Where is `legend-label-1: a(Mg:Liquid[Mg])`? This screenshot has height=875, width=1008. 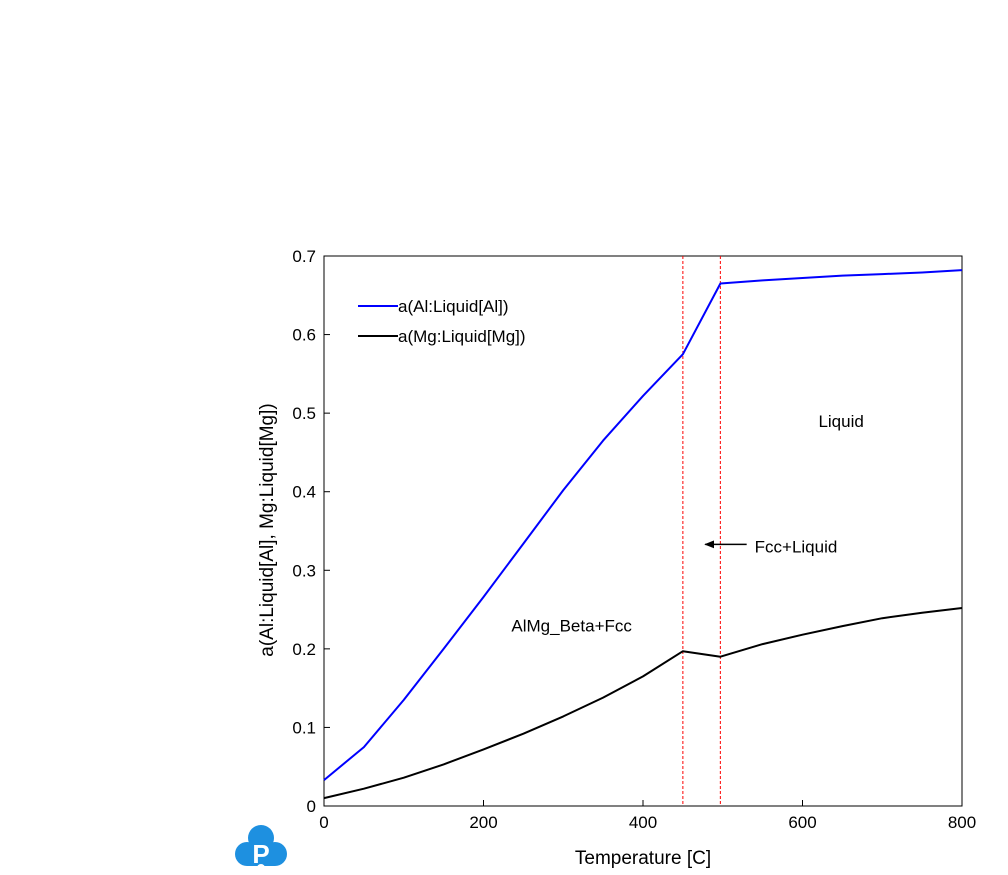
legend-label-1: a(Mg:Liquid[Mg]) is located at coordinates (462, 336).